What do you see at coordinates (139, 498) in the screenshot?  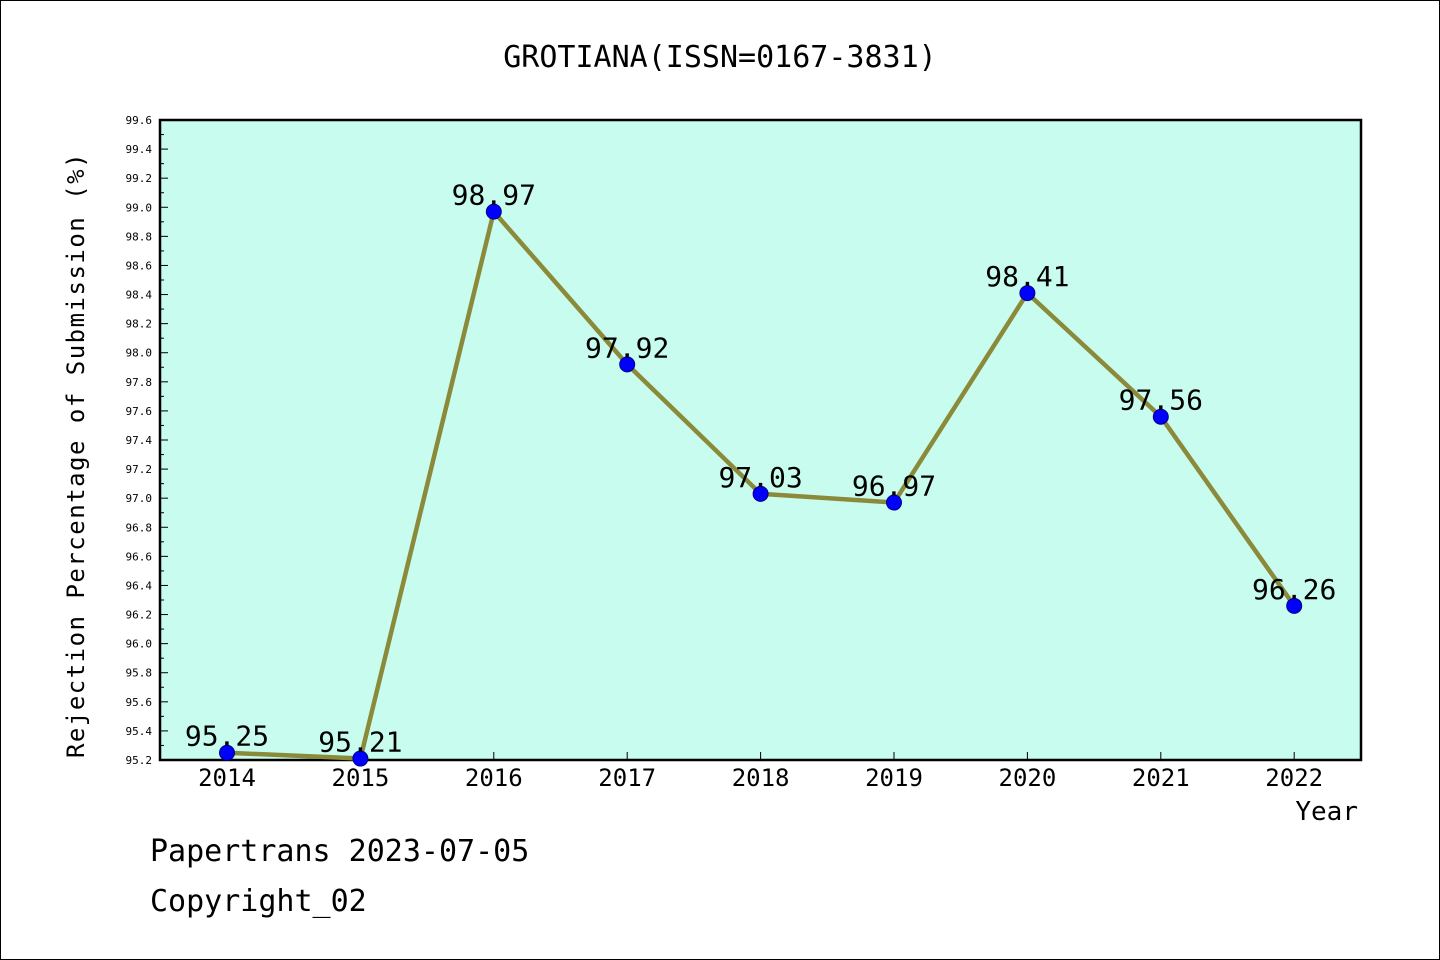 I see `y-tick-label: 97.0` at bounding box center [139, 498].